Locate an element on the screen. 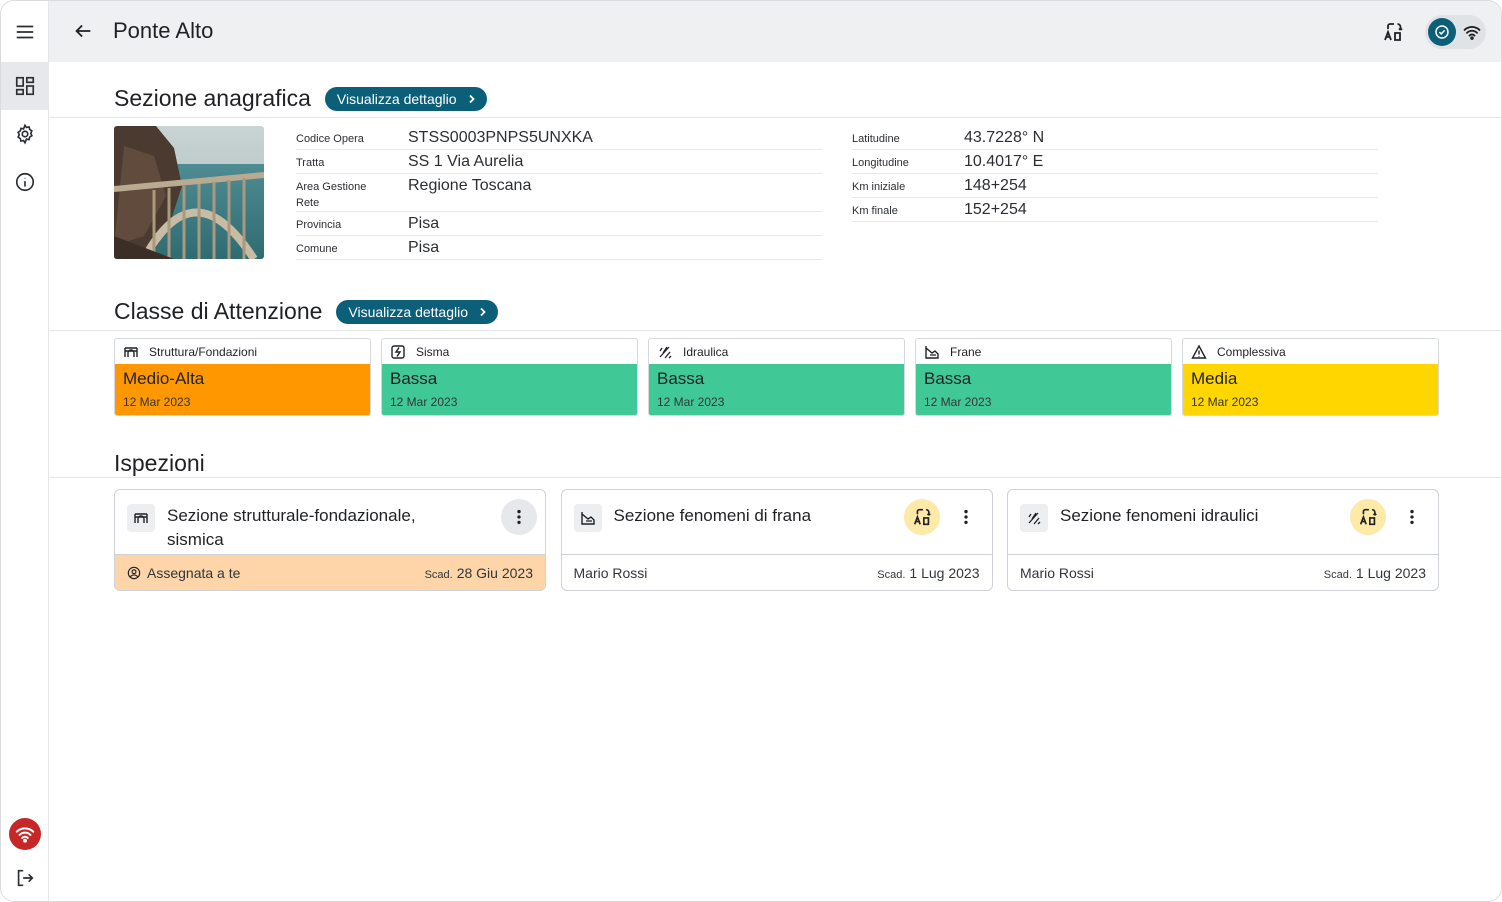  section-title: Sezione anagrafica is located at coordinates (212, 98).